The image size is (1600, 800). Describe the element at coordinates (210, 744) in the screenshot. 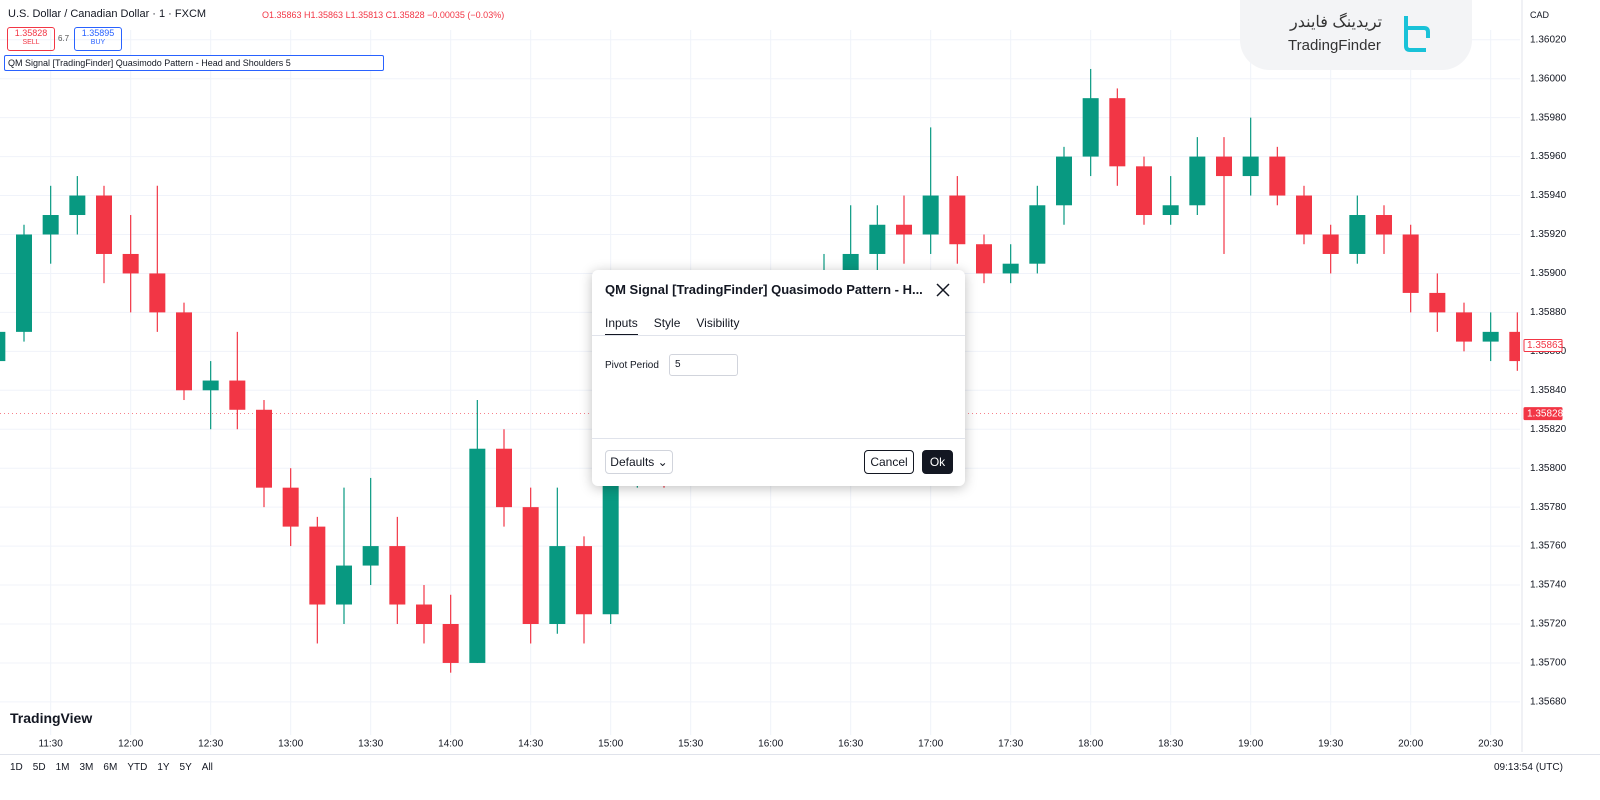

I see `x-tick-label: 12:30` at that location.